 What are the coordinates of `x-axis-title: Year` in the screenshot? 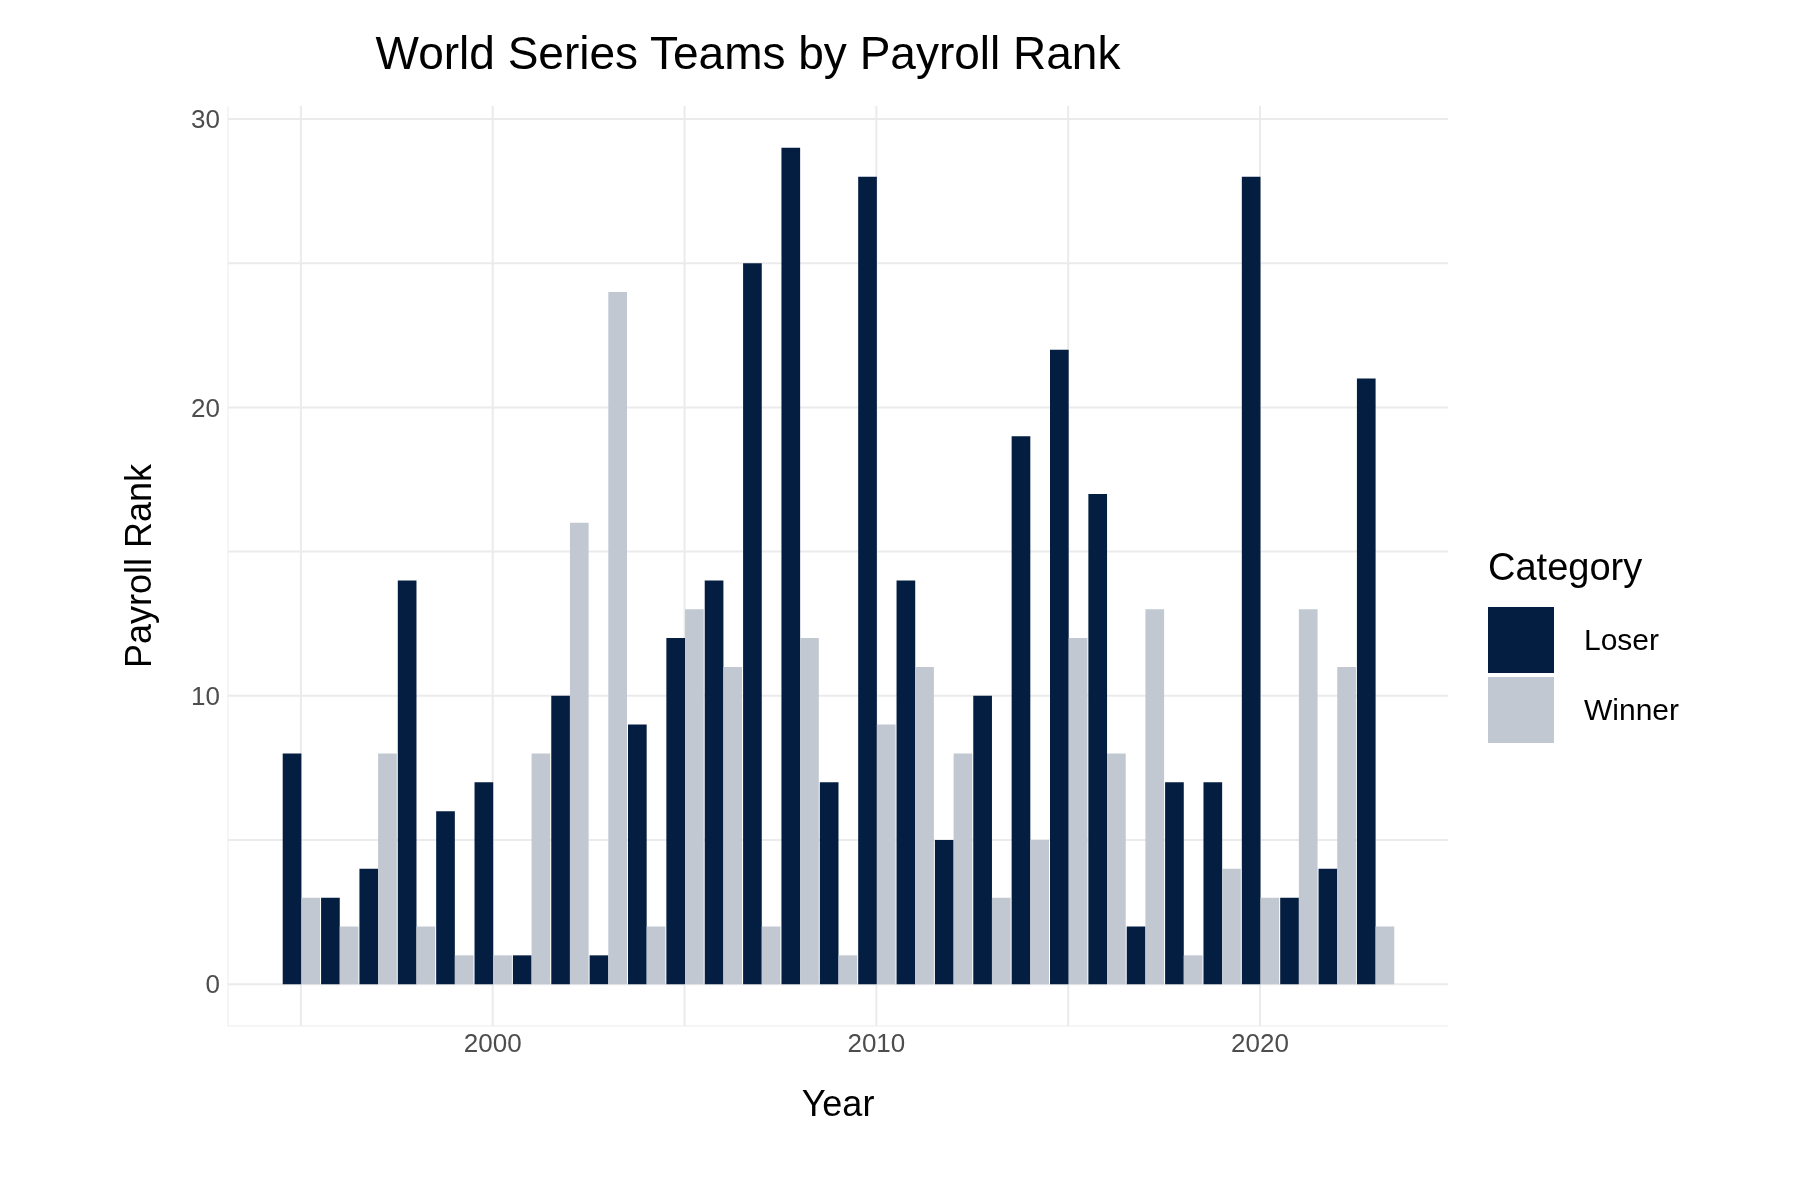 It's located at (838, 1103).